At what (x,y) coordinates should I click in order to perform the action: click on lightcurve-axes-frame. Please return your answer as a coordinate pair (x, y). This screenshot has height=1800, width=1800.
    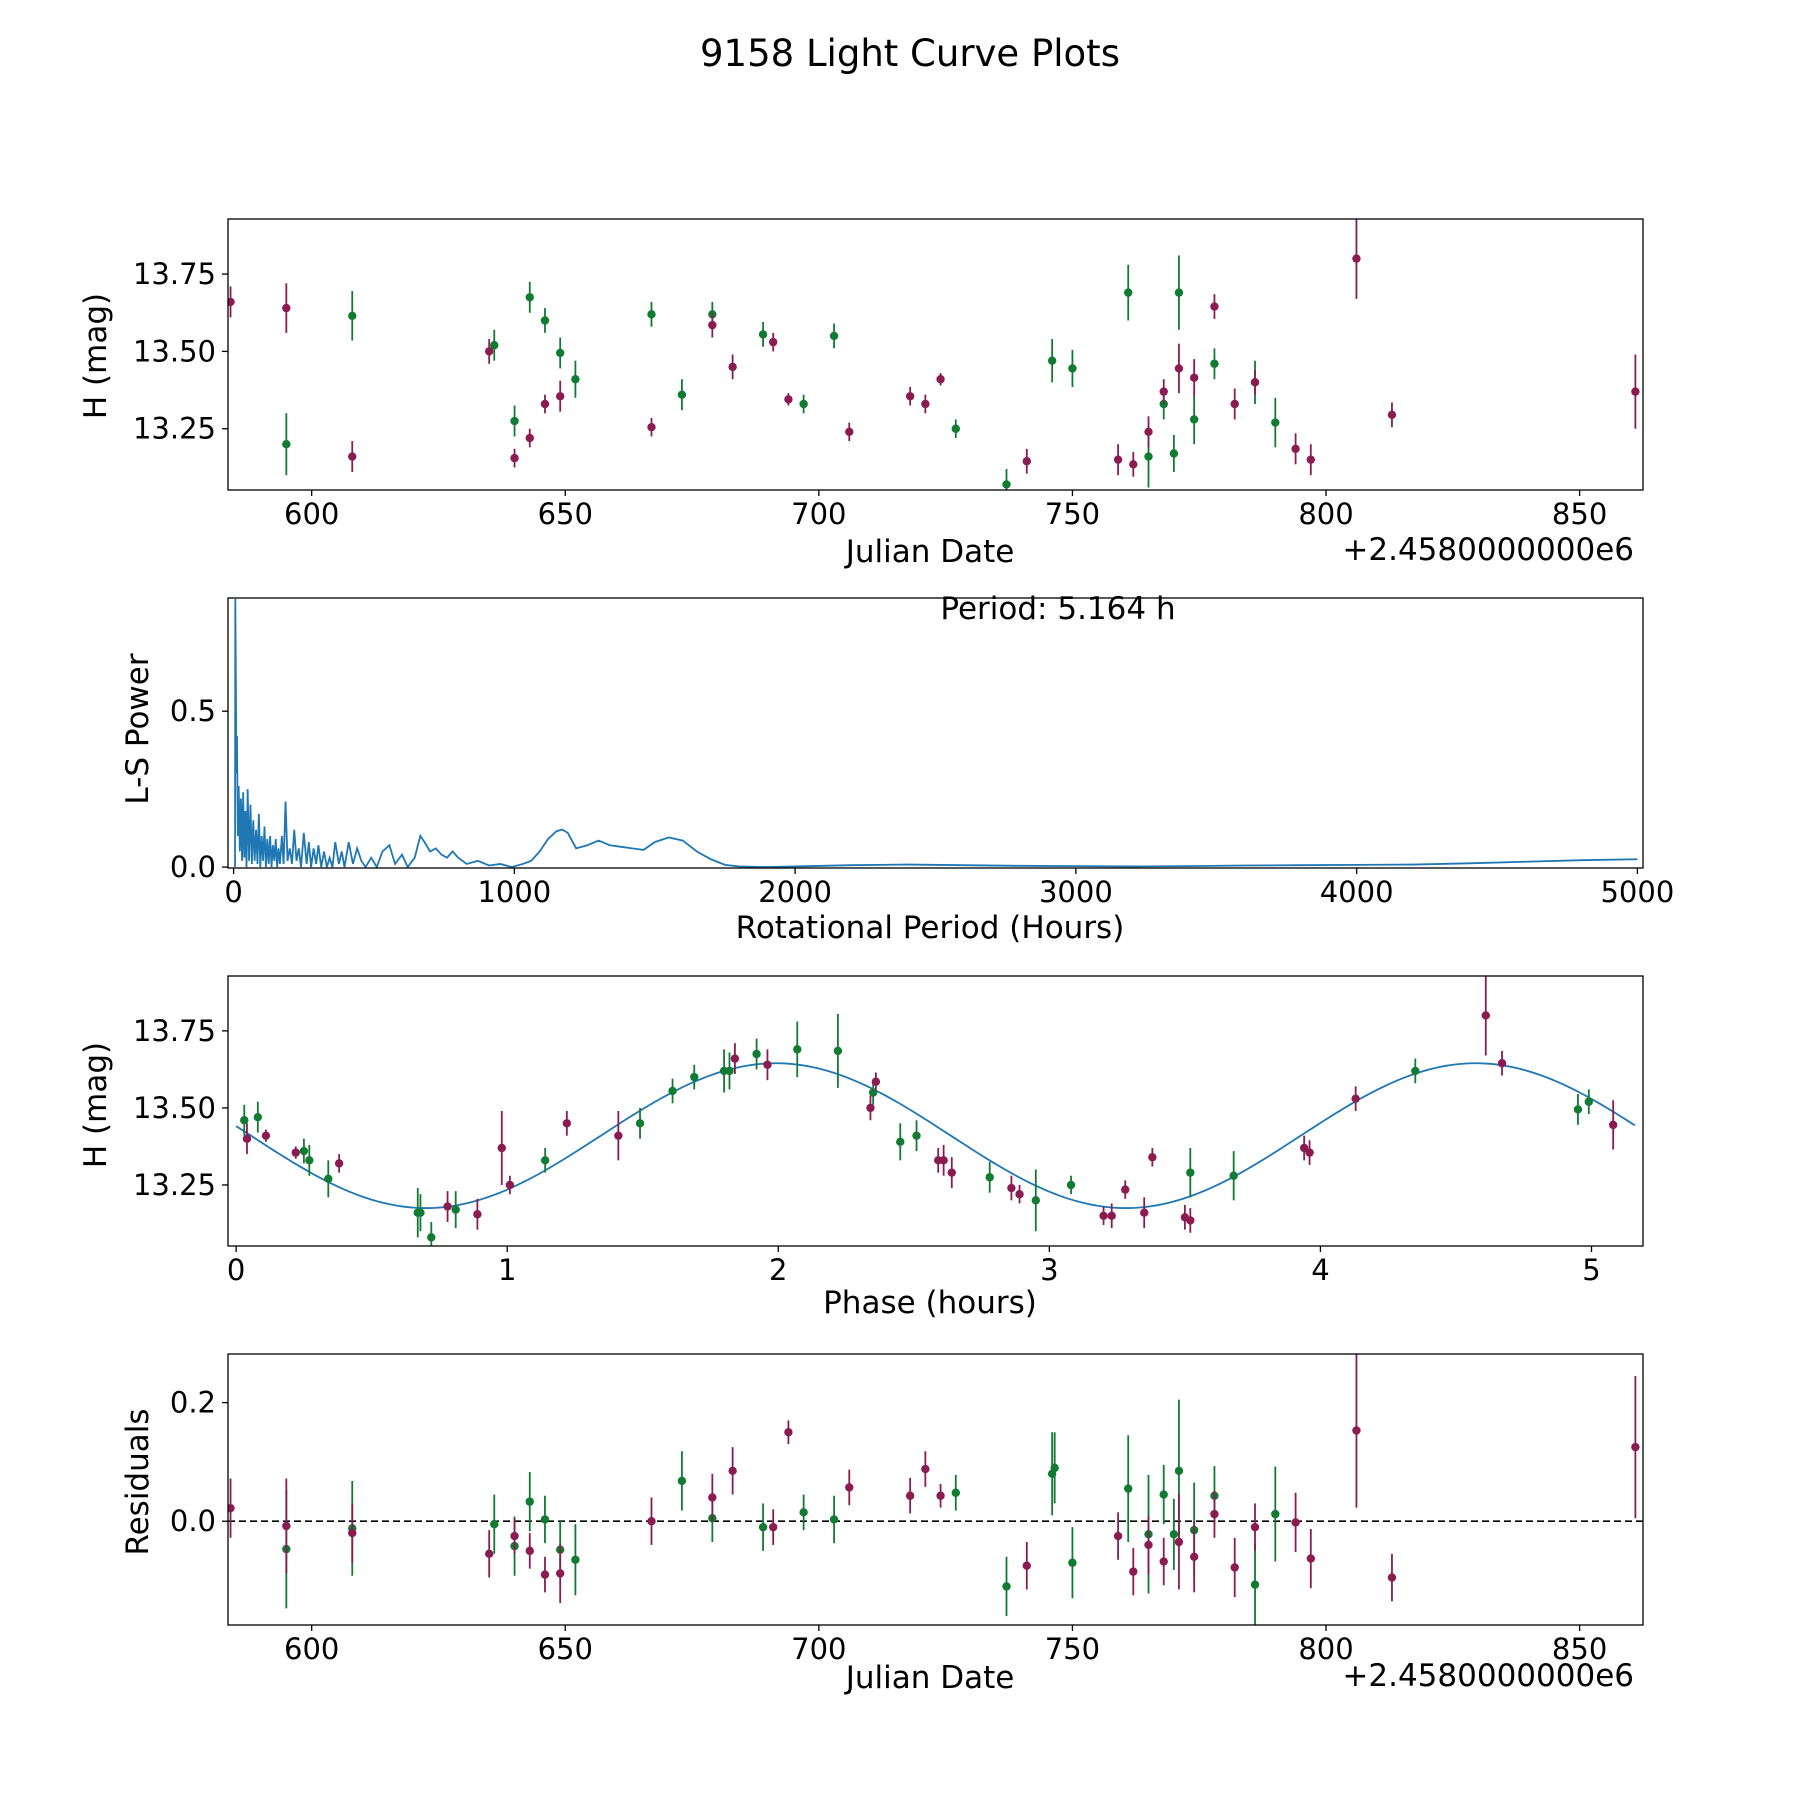
    Looking at the image, I should click on (935, 354).